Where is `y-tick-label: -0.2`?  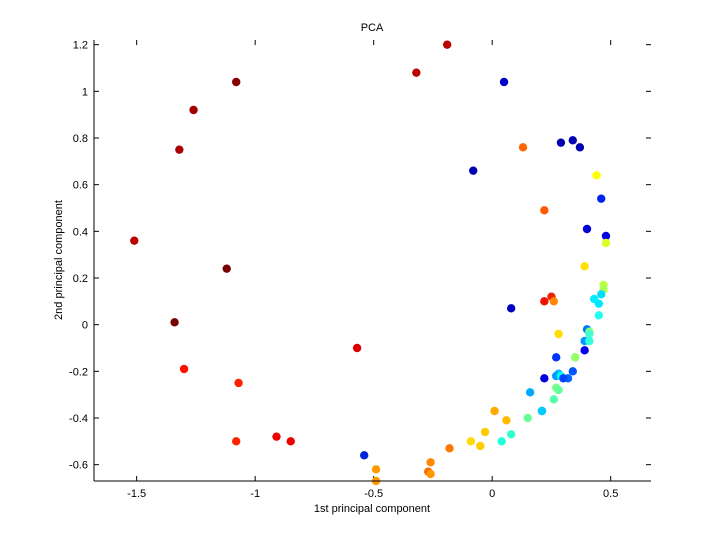
y-tick-label: -0.2 is located at coordinates (78, 372).